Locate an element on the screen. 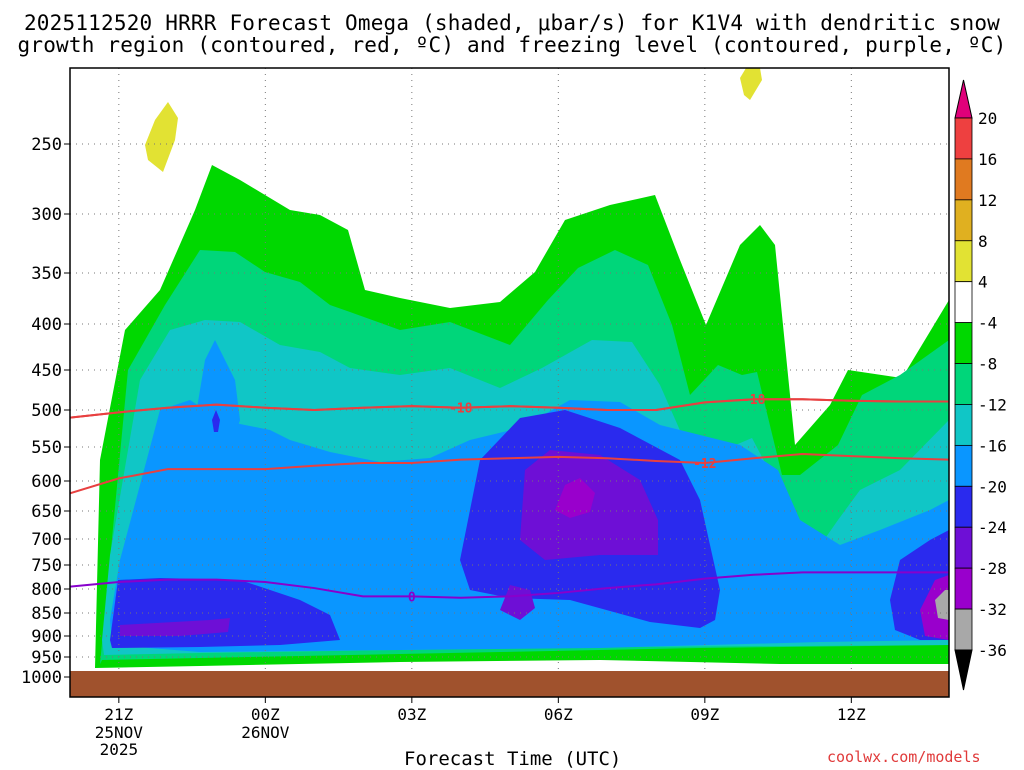 The image size is (1024, 770). colorbar-top-arrow is located at coordinates (963, 99).